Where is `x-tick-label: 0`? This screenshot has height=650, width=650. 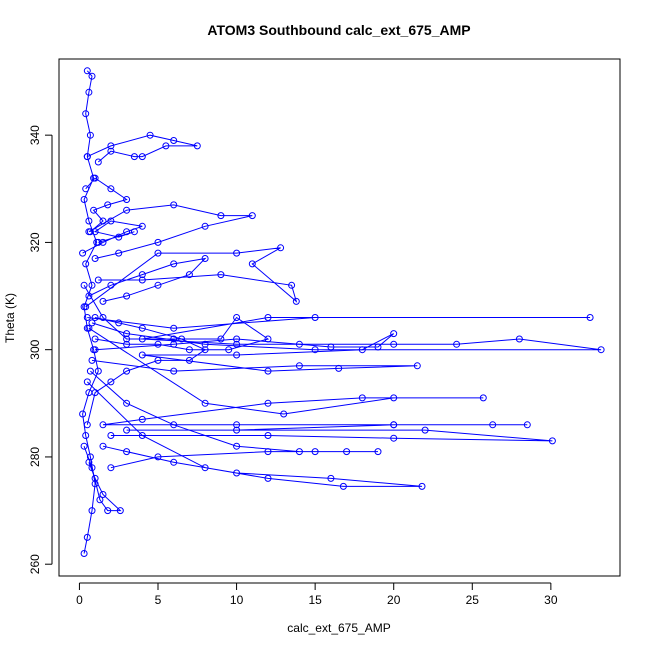
x-tick-label: 0 is located at coordinates (79, 600).